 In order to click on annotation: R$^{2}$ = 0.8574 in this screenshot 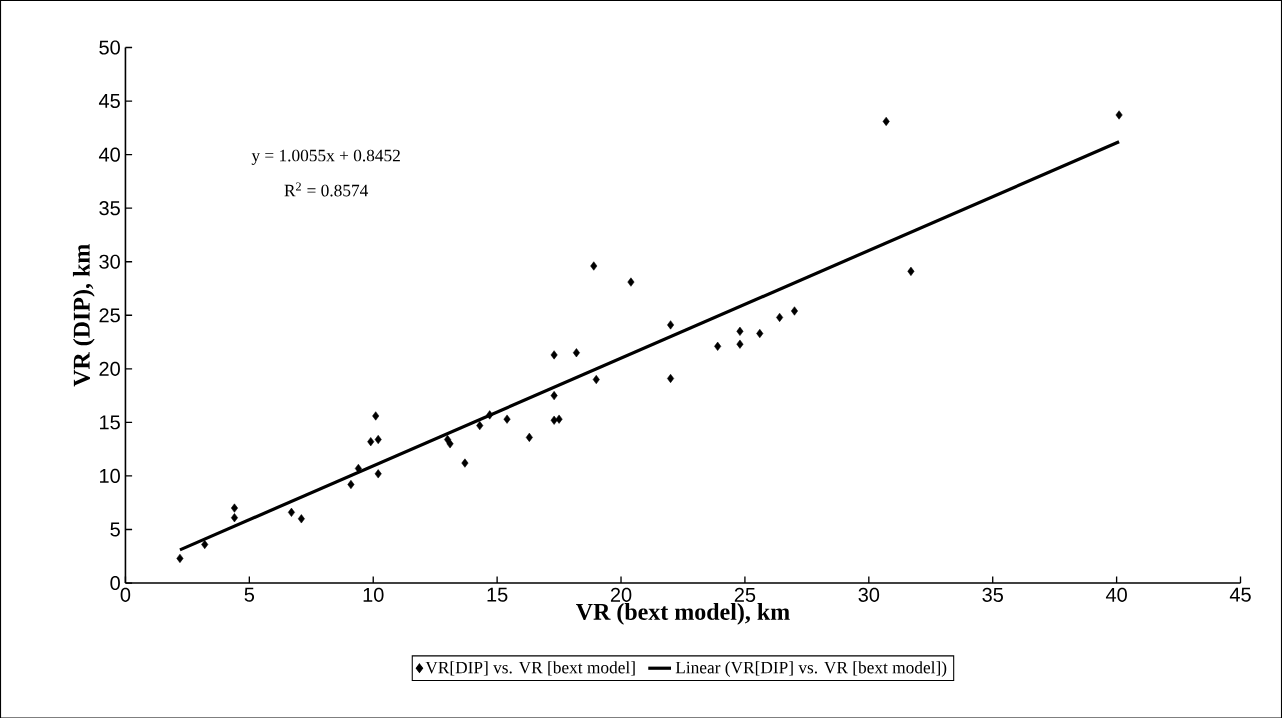, I will do `click(326, 189)`.